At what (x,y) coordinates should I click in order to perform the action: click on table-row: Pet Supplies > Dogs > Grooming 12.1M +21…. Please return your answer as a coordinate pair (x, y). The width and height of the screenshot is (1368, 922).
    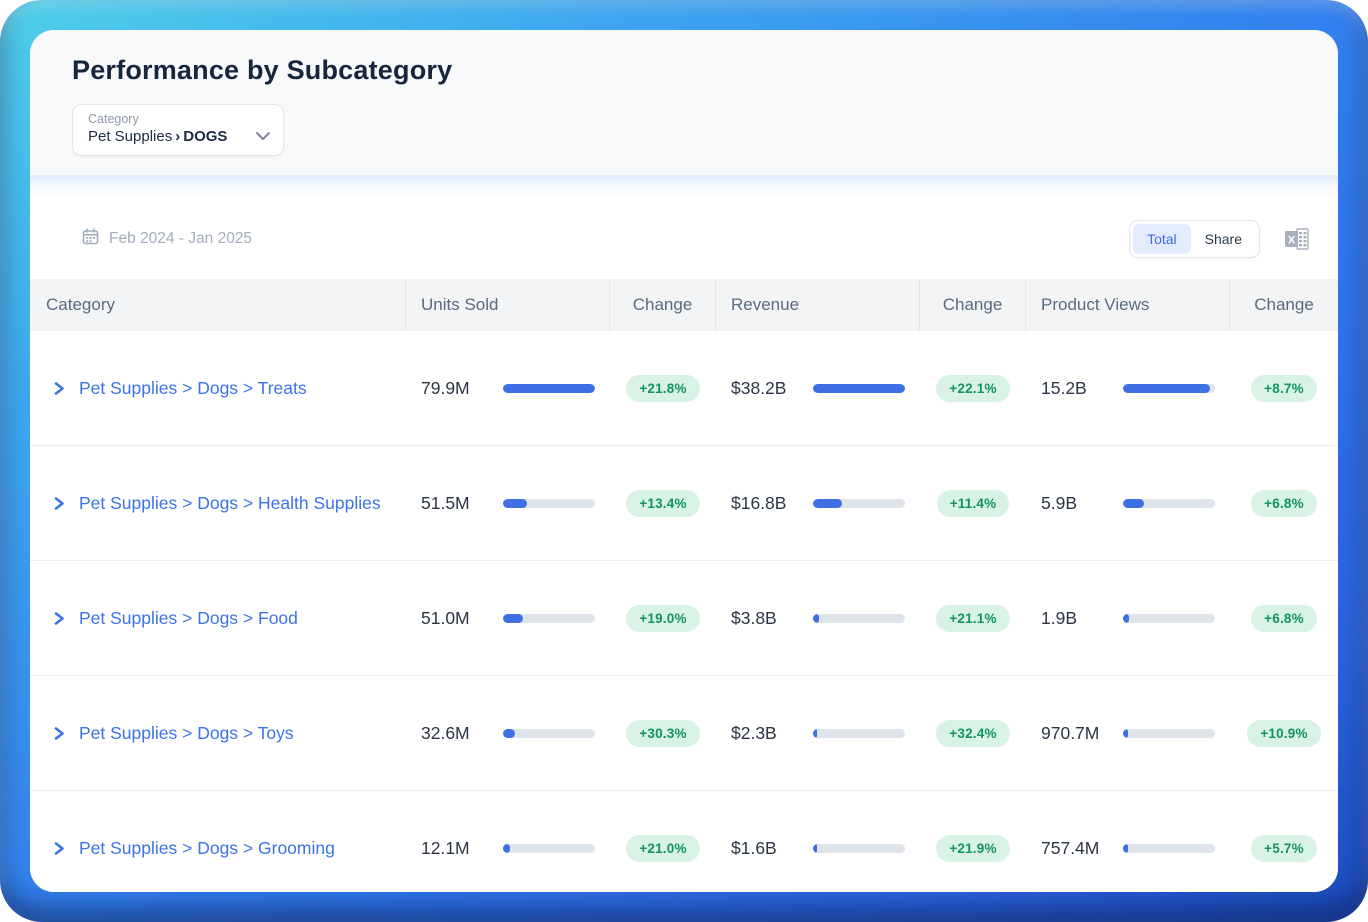
    Looking at the image, I should click on (684, 841).